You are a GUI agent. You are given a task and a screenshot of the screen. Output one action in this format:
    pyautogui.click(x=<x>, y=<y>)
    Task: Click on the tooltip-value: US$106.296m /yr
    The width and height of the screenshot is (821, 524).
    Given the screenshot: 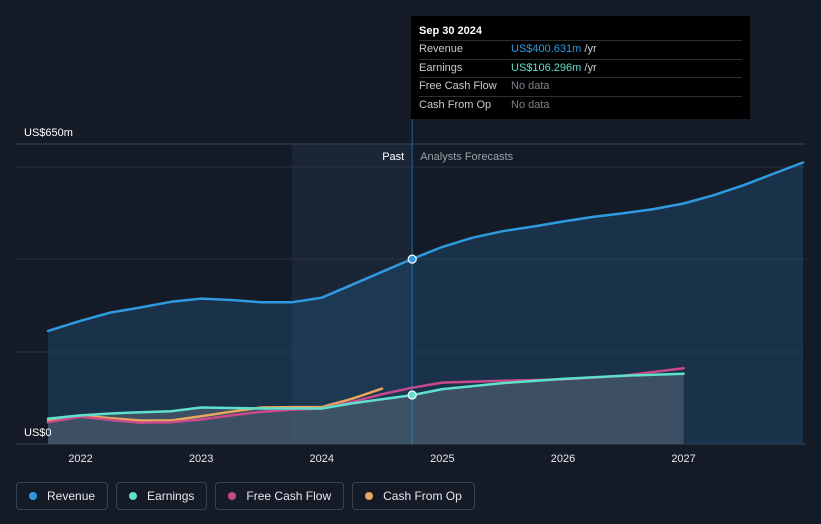 What is the action you would take?
    pyautogui.click(x=554, y=69)
    